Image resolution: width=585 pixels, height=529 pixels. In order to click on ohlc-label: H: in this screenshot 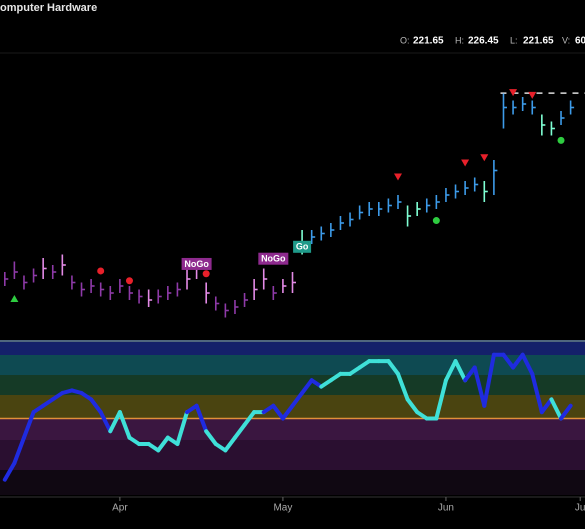, I will do `click(459, 40)`.